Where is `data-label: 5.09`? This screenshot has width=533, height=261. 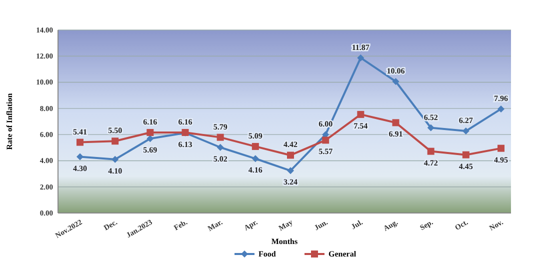
data-label: 5.09 is located at coordinates (255, 135).